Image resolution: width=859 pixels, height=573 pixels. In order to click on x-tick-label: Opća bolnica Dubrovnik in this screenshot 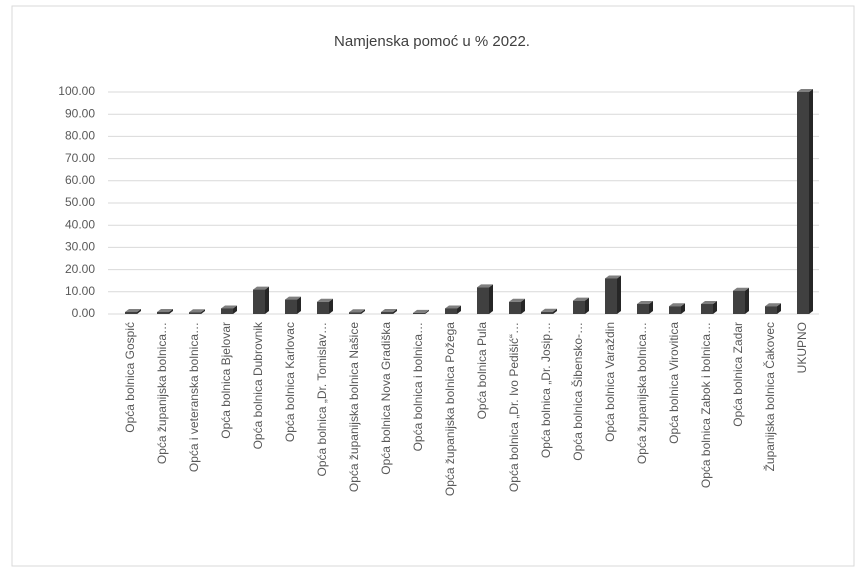, I will do `click(258, 385)`.